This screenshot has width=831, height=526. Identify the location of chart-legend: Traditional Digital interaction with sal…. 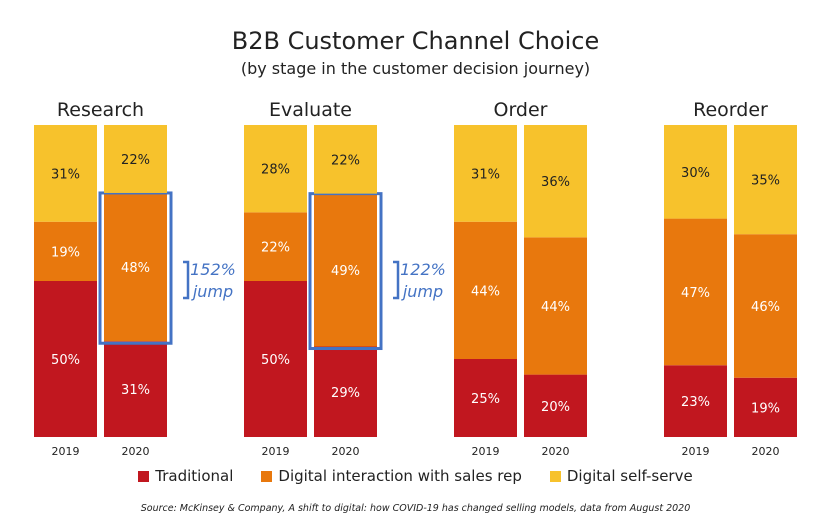
(415, 476).